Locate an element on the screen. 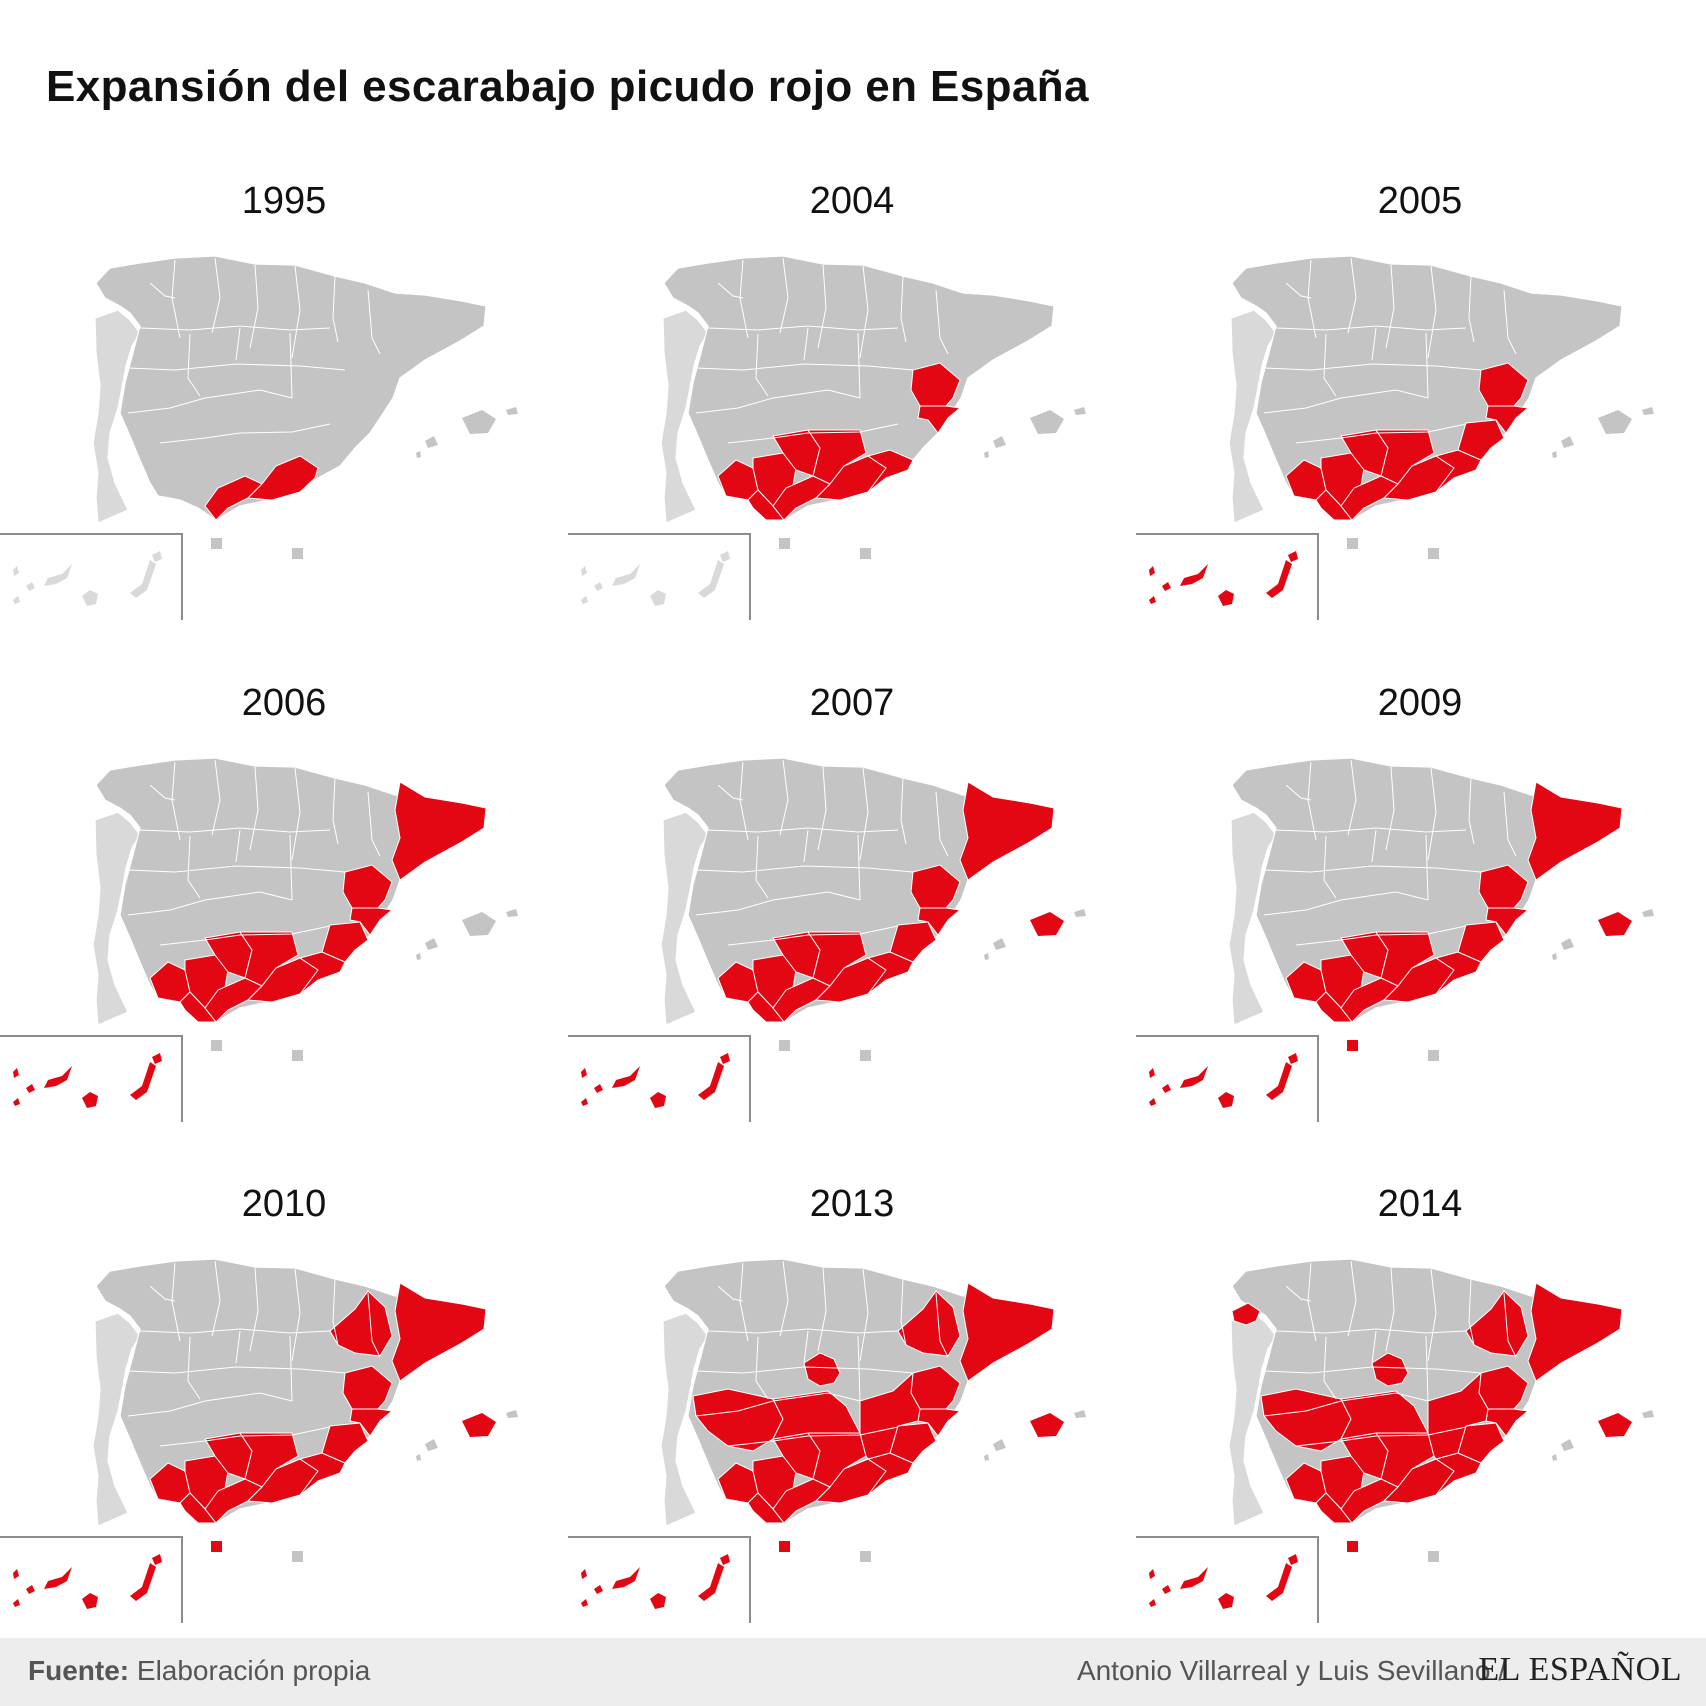 The height and width of the screenshot is (1706, 1706). year-label: 2007 is located at coordinates (852, 703).